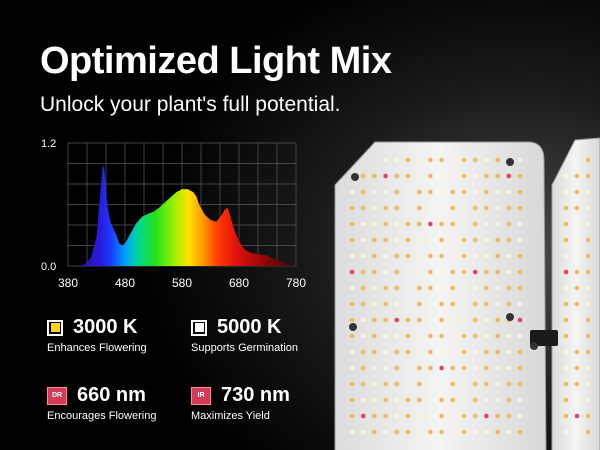  What do you see at coordinates (182, 283) in the screenshot?
I see `x-tick-label: 580` at bounding box center [182, 283].